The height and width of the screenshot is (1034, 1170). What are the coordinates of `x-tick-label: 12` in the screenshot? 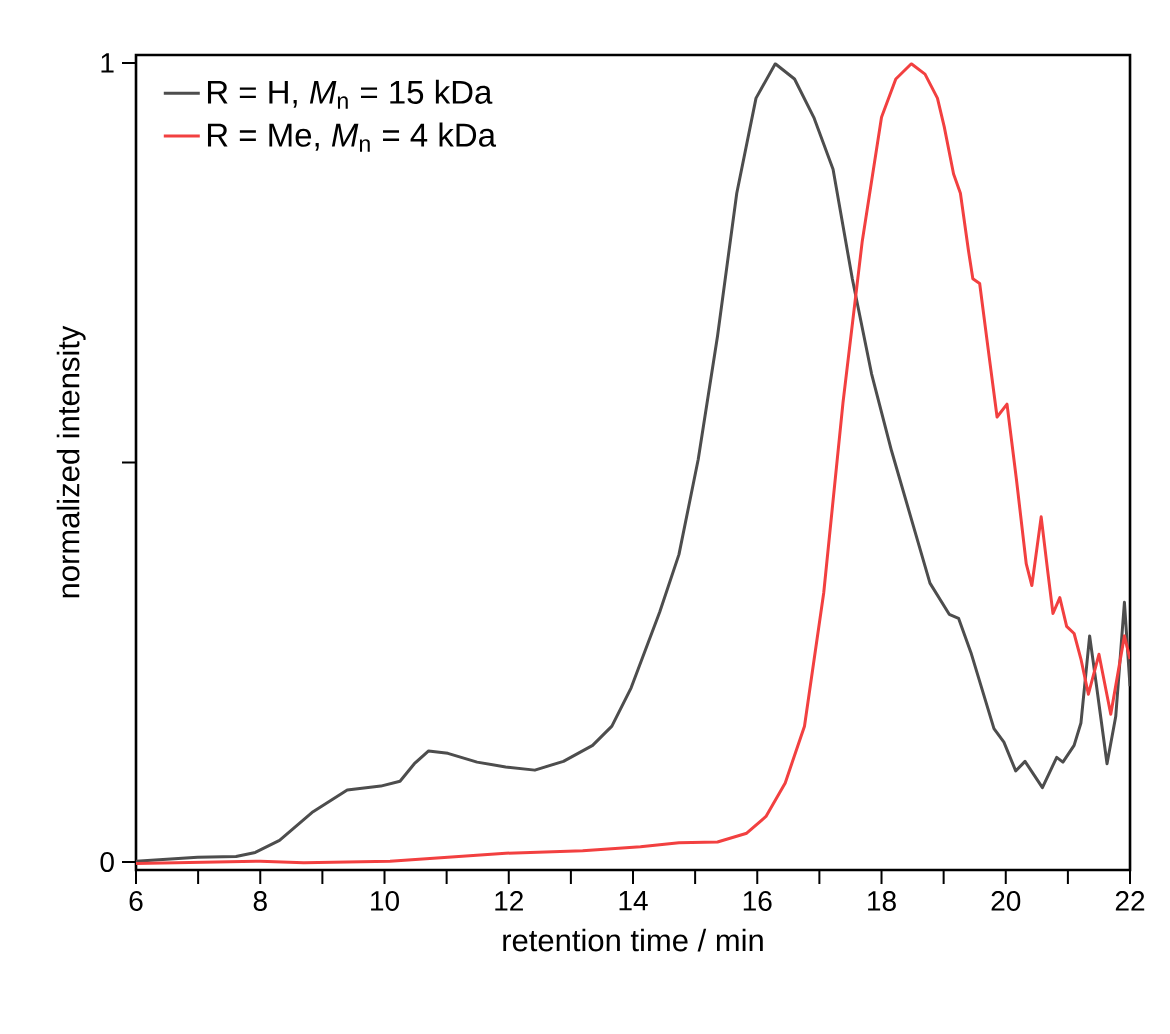 It's located at (509, 901).